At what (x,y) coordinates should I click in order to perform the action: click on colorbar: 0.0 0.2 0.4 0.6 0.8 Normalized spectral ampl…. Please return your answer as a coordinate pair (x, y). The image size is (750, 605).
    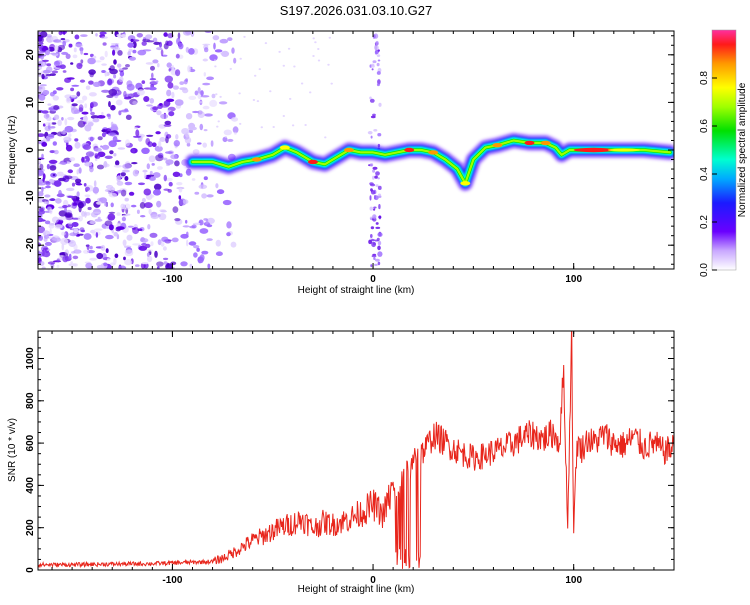
    Looking at the image, I should click on (723, 153).